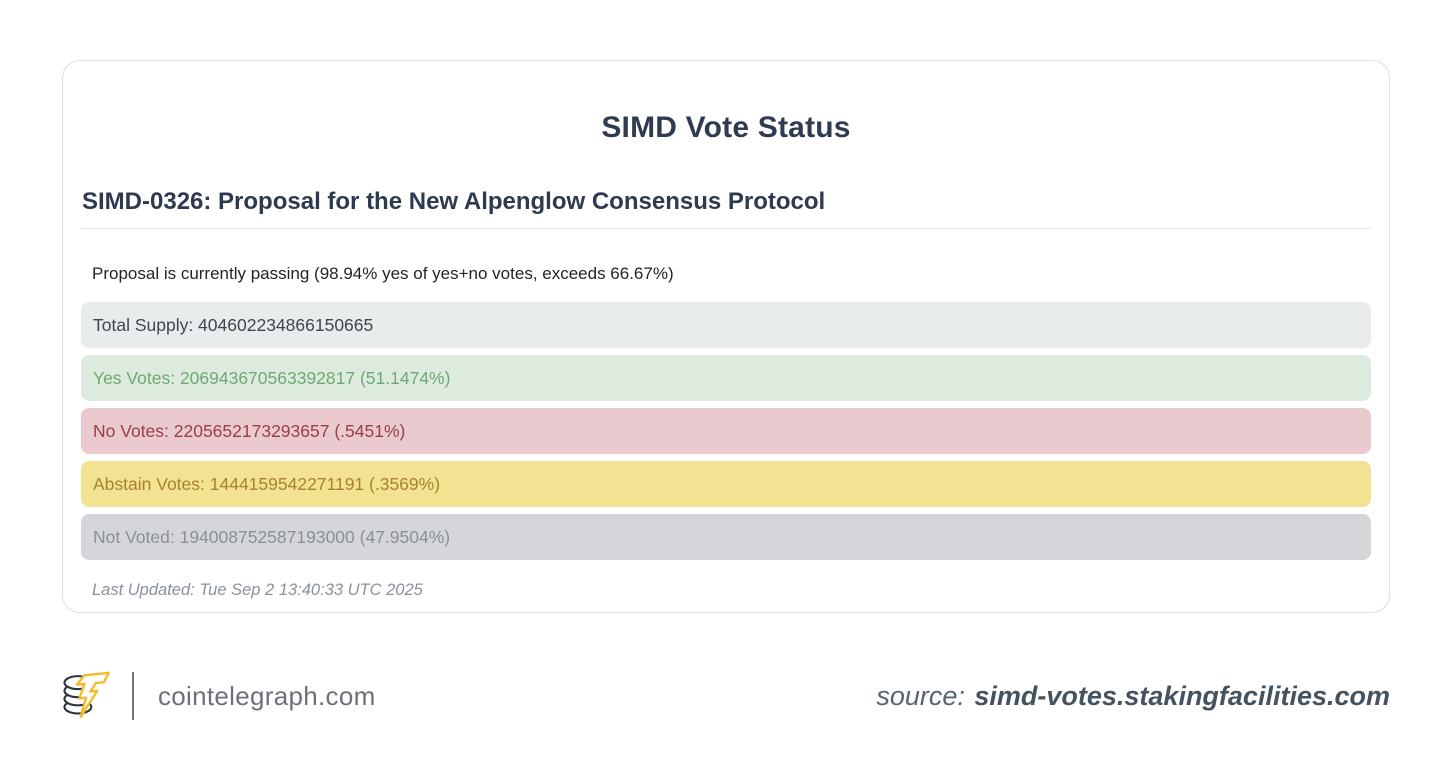 Image resolution: width=1450 pixels, height=775 pixels. Describe the element at coordinates (267, 695) in the screenshot. I see `brand-domain-text: cointelegraph.com` at that location.